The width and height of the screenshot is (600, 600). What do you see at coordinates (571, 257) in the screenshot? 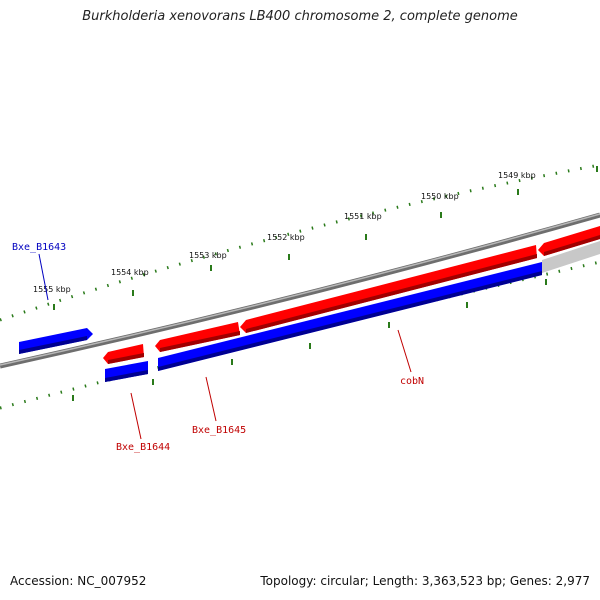
I see `gene-gray-feature` at bounding box center [571, 257].